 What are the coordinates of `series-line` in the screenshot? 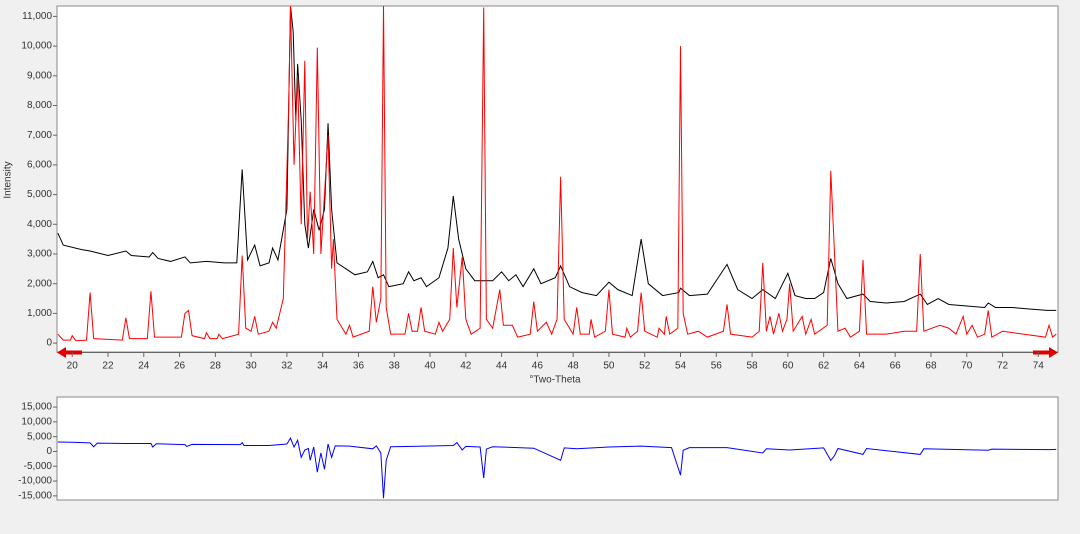 It's located at (557, 468).